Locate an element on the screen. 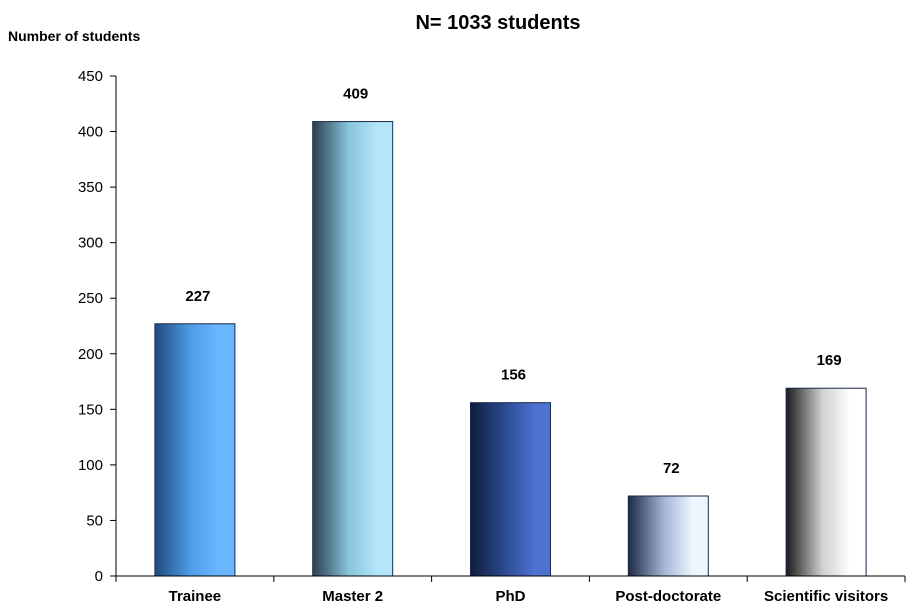  y-tick-label: 100 is located at coordinates (90, 465).